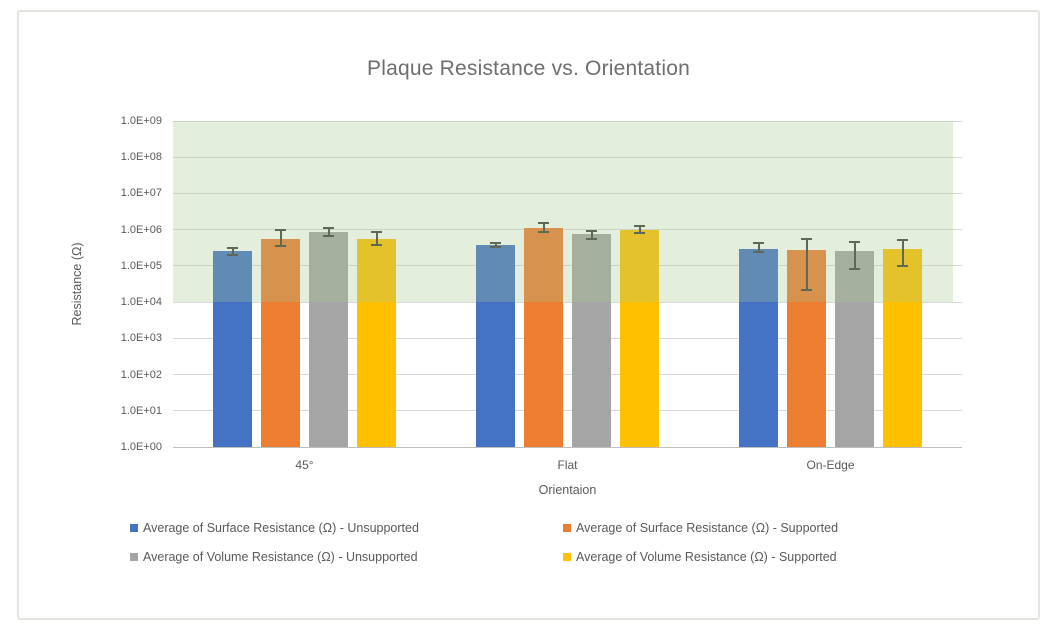 This screenshot has width=1055, height=630. I want to click on y-tick-label: 1.0E+09, so click(141, 121).